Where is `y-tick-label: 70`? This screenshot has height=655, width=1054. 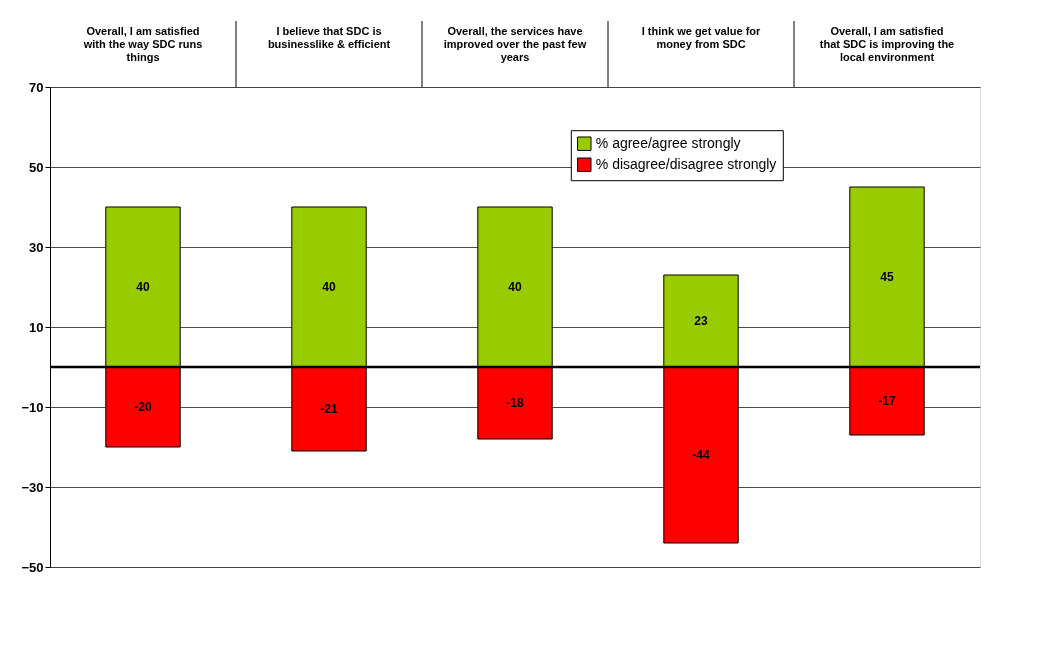
y-tick-label: 70 is located at coordinates (36, 87).